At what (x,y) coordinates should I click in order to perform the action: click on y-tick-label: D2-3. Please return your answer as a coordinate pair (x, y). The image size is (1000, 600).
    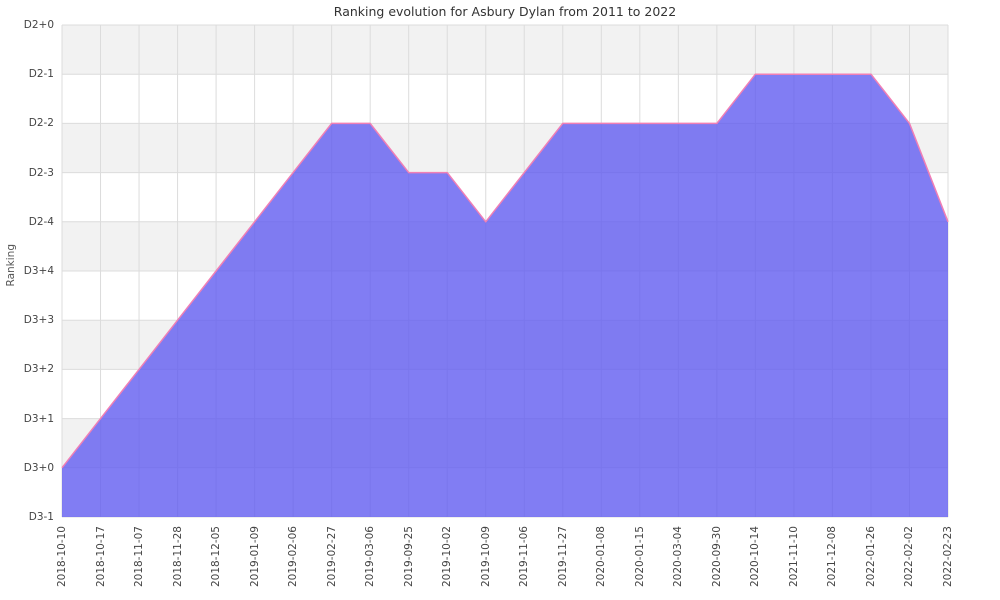
    Looking at the image, I should click on (41, 172).